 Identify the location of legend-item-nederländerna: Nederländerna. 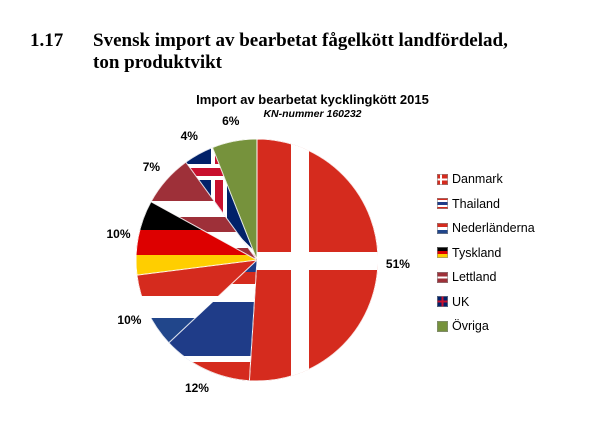
(486, 228).